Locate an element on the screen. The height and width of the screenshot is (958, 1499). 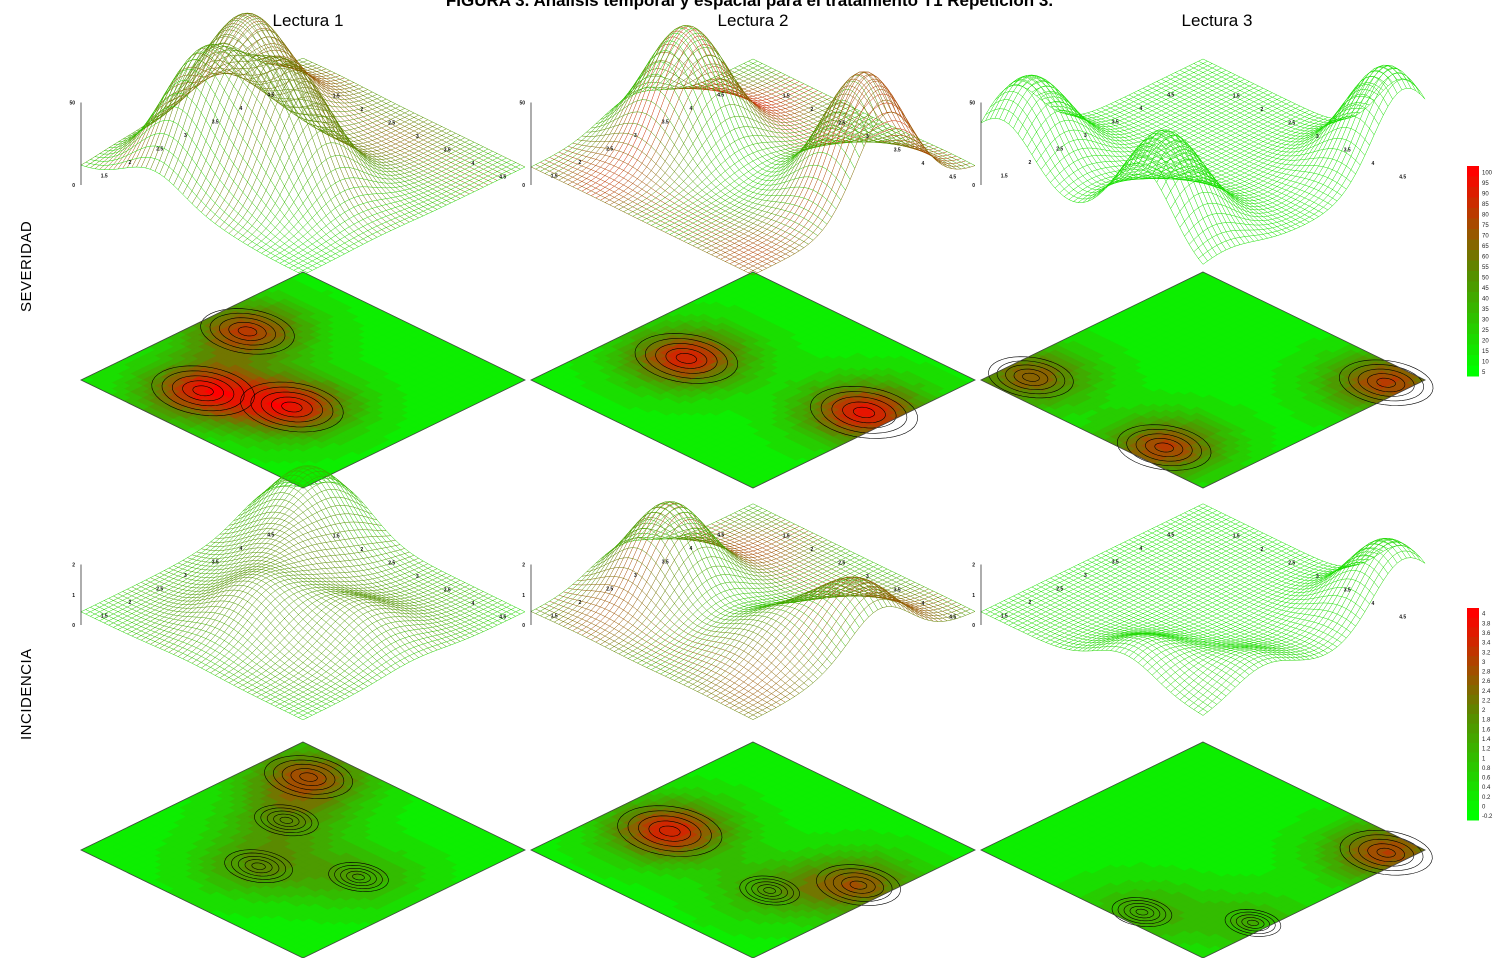
colorbar-tick-label: 40 is located at coordinates (1485, 299).